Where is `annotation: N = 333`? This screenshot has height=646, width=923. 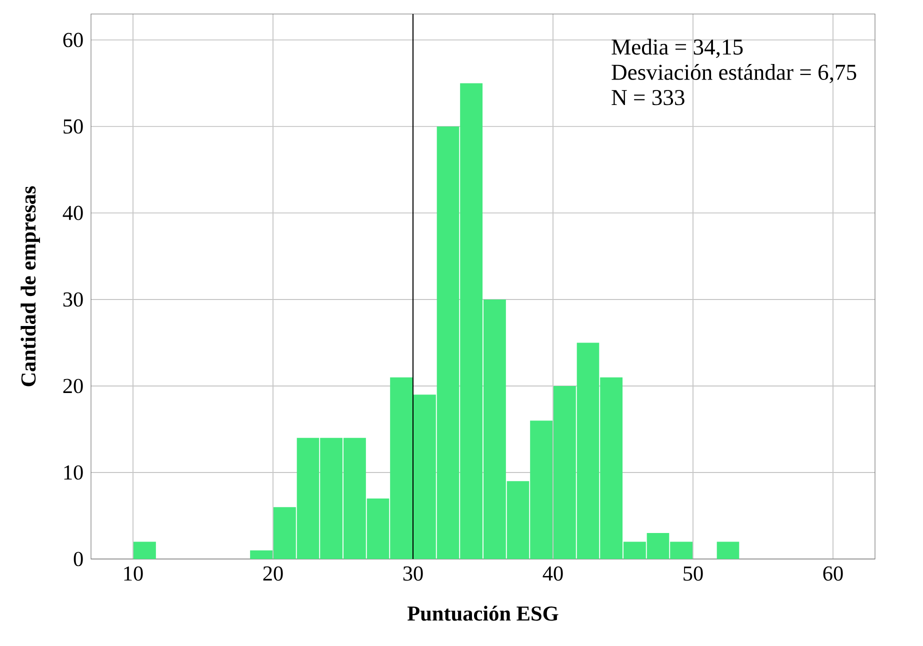 annotation: N = 333 is located at coordinates (648, 98).